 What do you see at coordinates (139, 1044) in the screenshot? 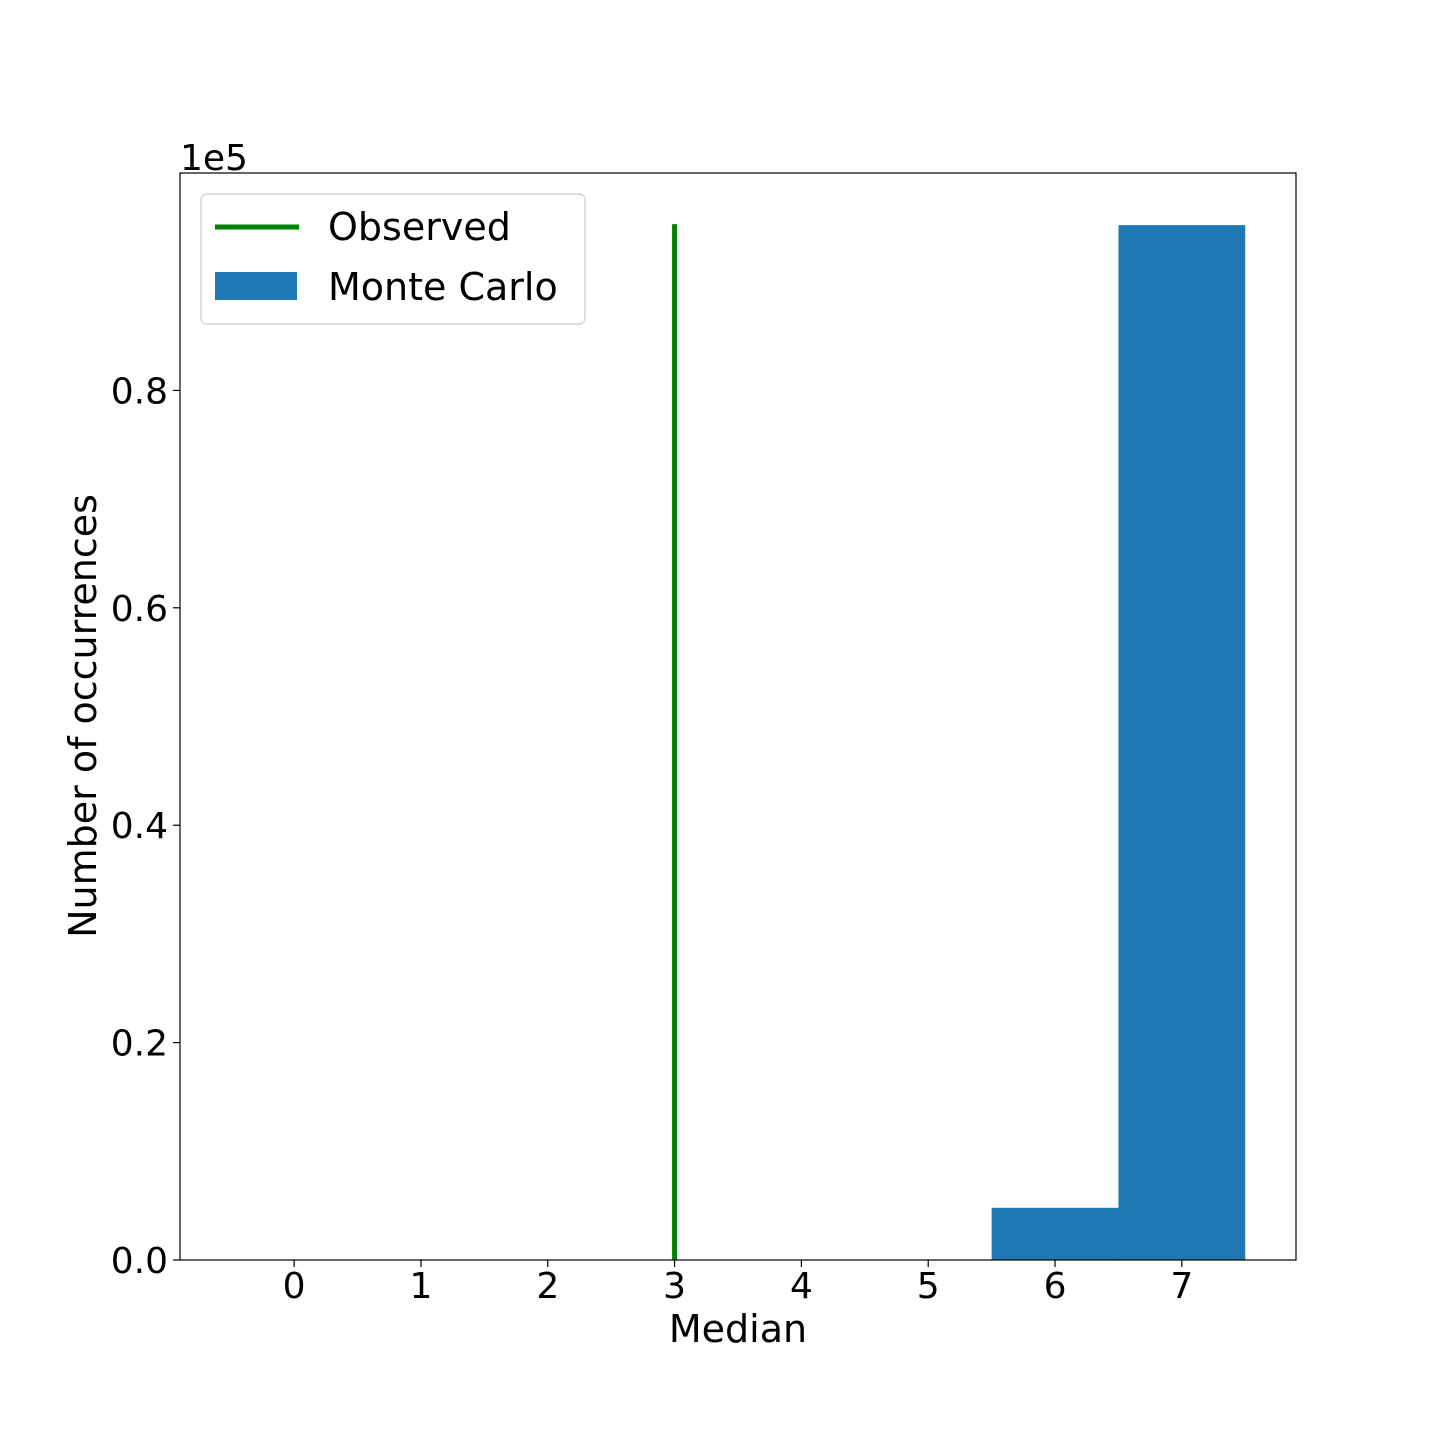
I see `y-tick-label-1: 0.2` at bounding box center [139, 1044].